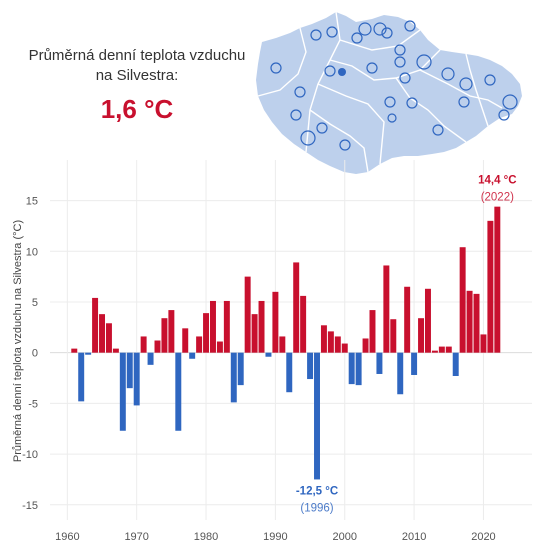  What do you see at coordinates (344, 348) in the screenshot?
I see `bar-2000` at bounding box center [344, 348].